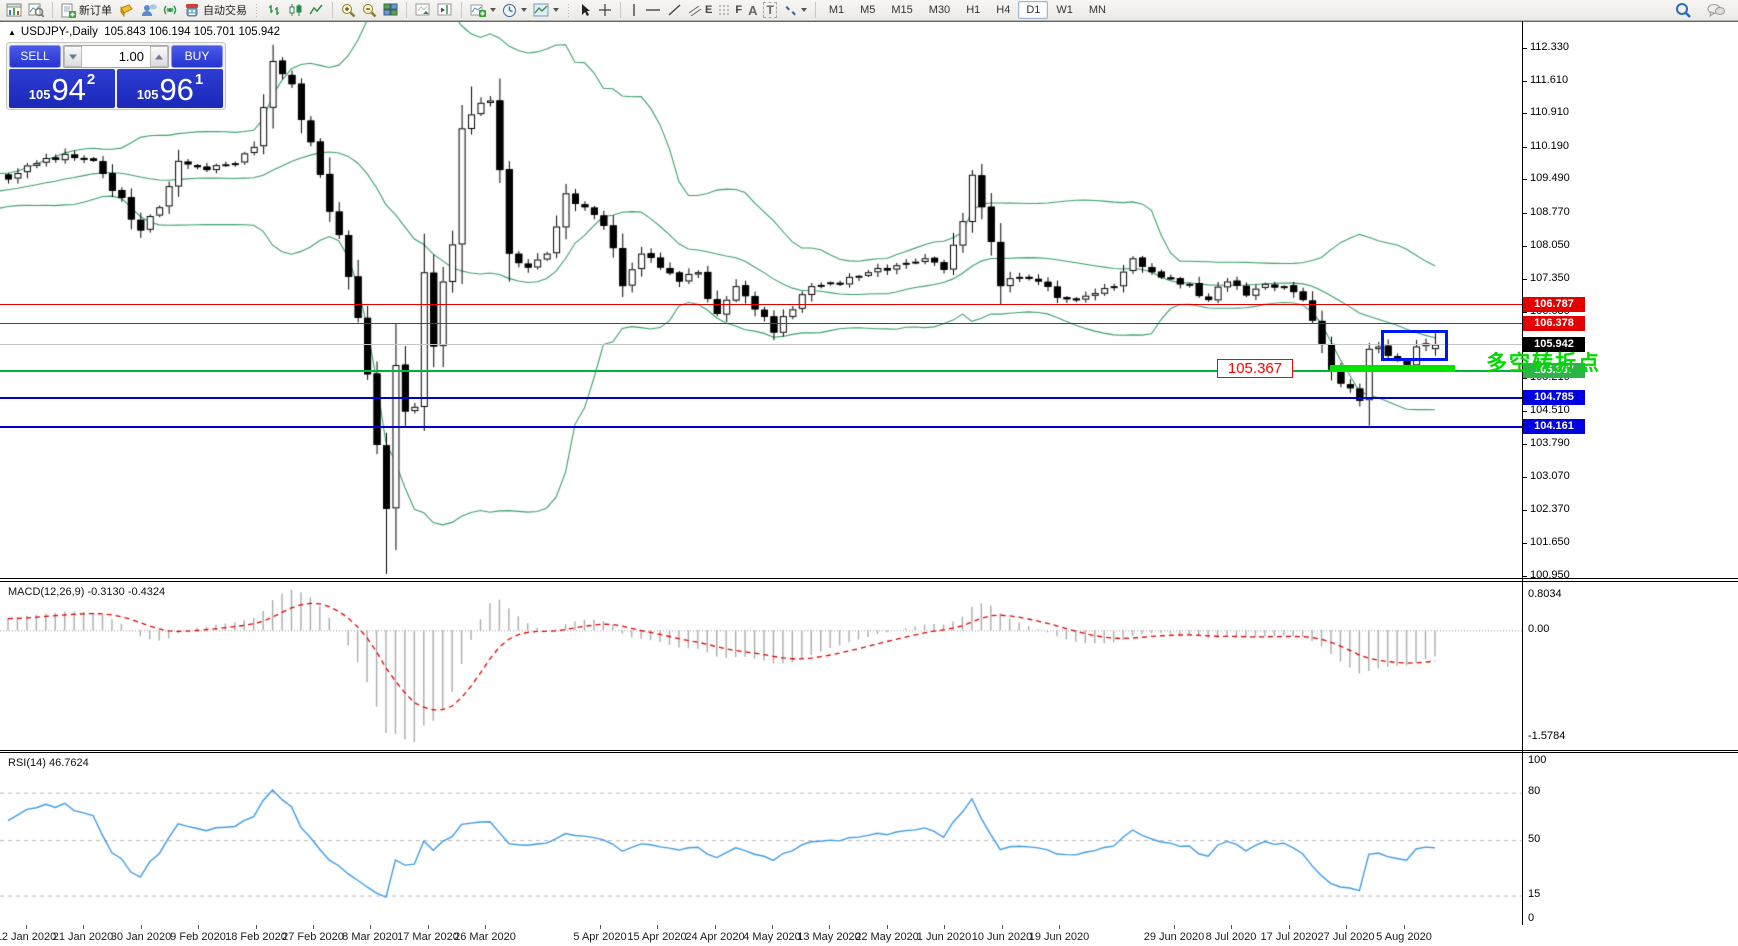 The width and height of the screenshot is (1738, 946). What do you see at coordinates (1531, 918) in the screenshot?
I see `rsi-axis-label: 0` at bounding box center [1531, 918].